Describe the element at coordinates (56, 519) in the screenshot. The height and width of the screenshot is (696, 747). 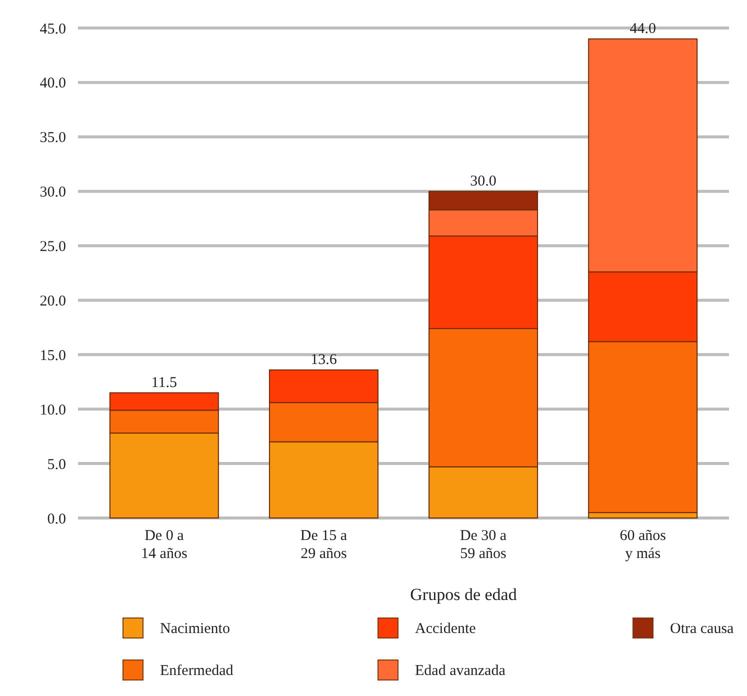
I see `y-tick-label: 0.0` at that location.